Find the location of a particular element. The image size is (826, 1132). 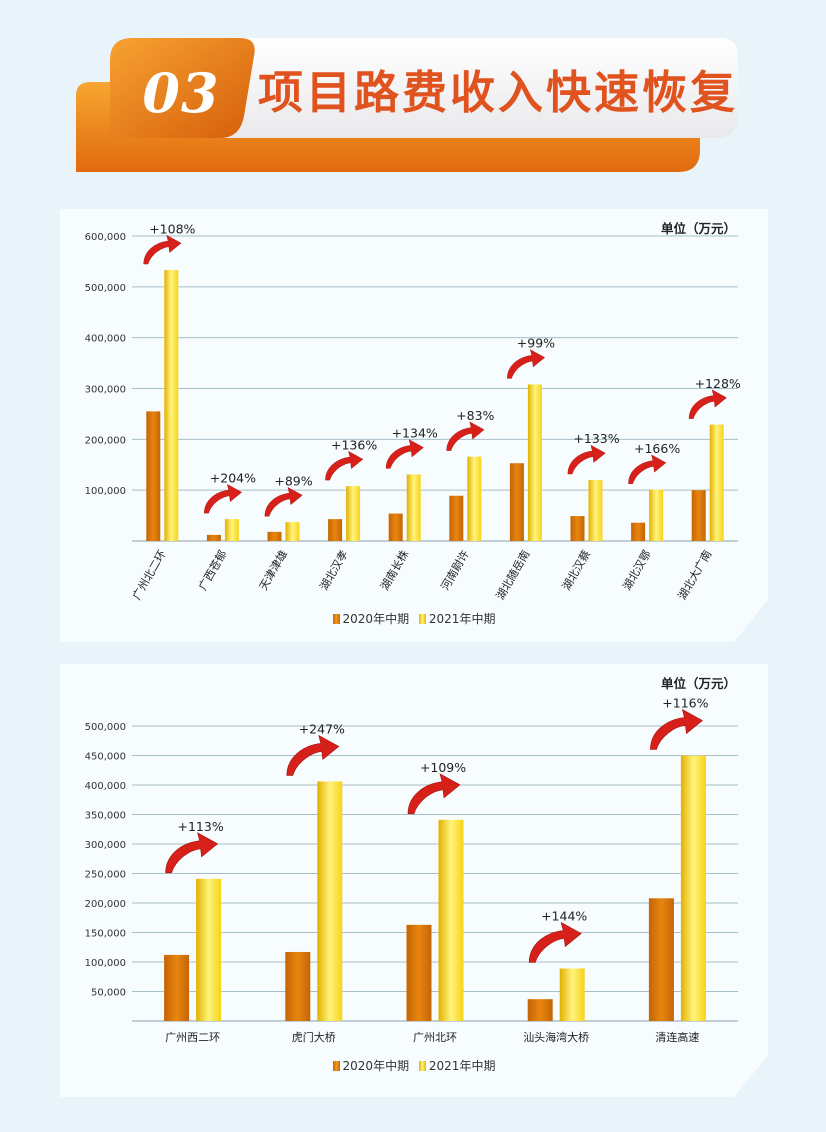

header-banner-graphic is located at coordinates (407, 105).